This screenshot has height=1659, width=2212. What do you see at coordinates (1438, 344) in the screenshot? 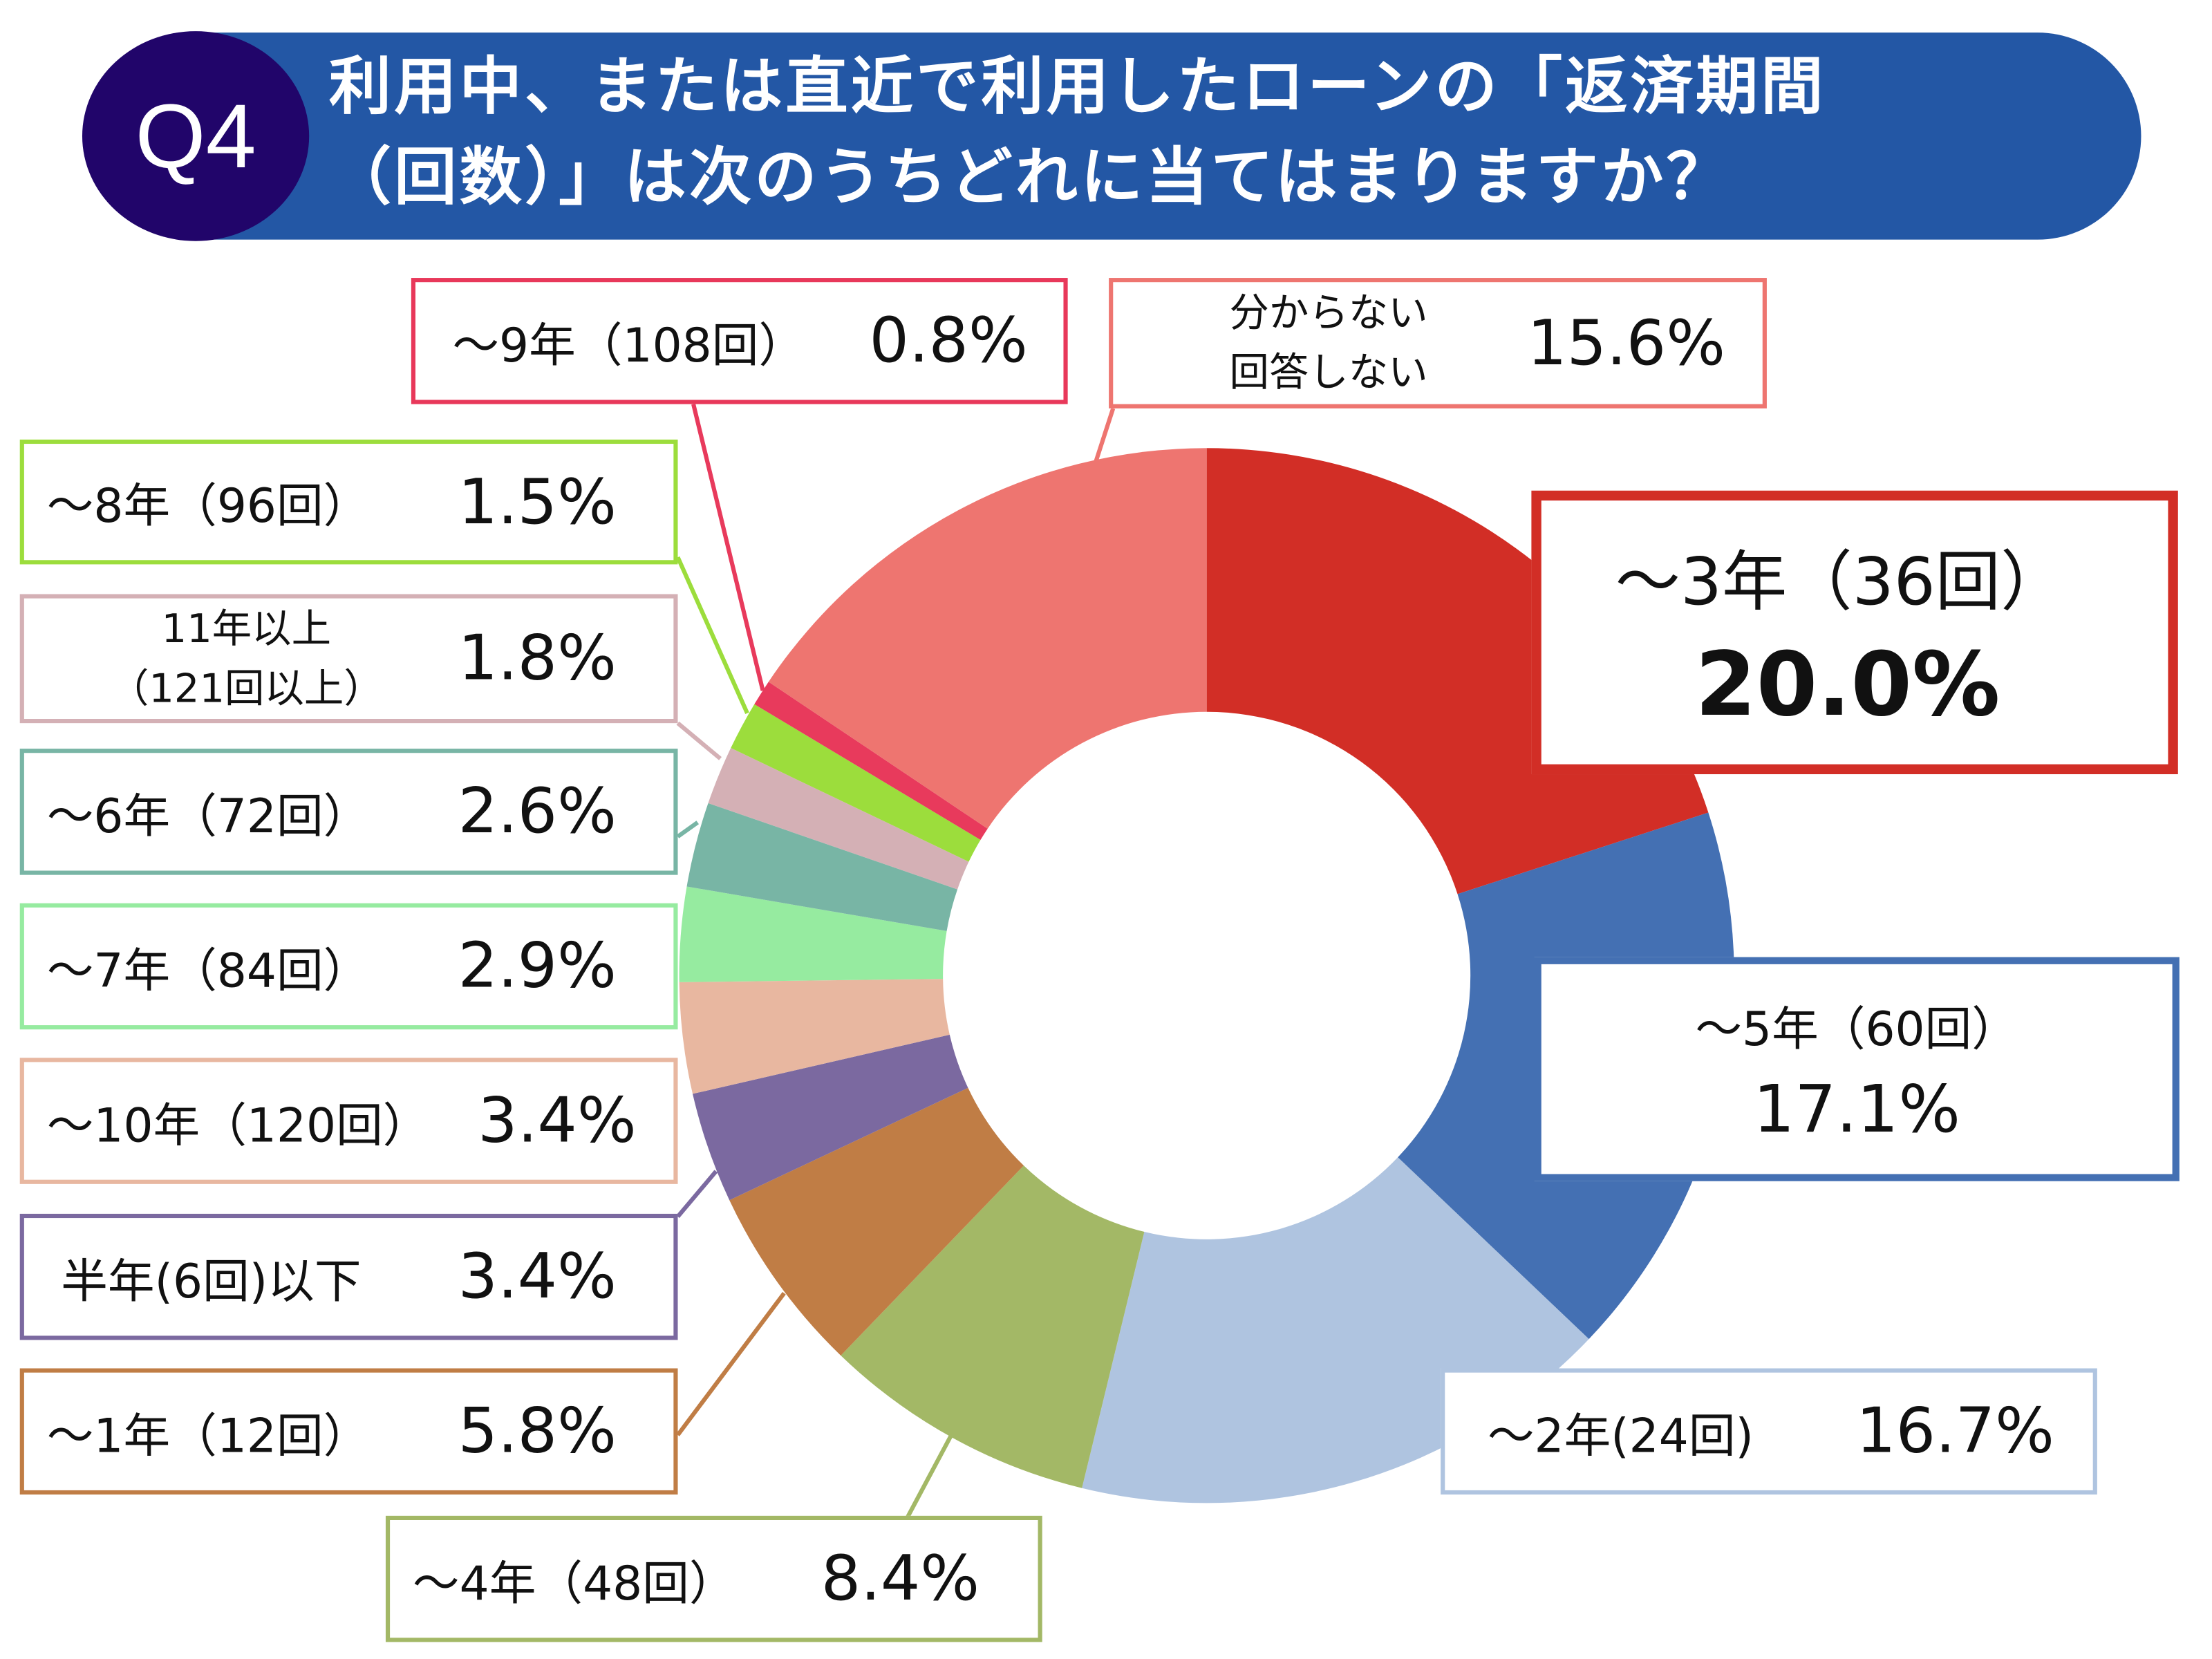
I see `label-box-unknown: 分からない 回答しない 15.6%` at bounding box center [1438, 344].